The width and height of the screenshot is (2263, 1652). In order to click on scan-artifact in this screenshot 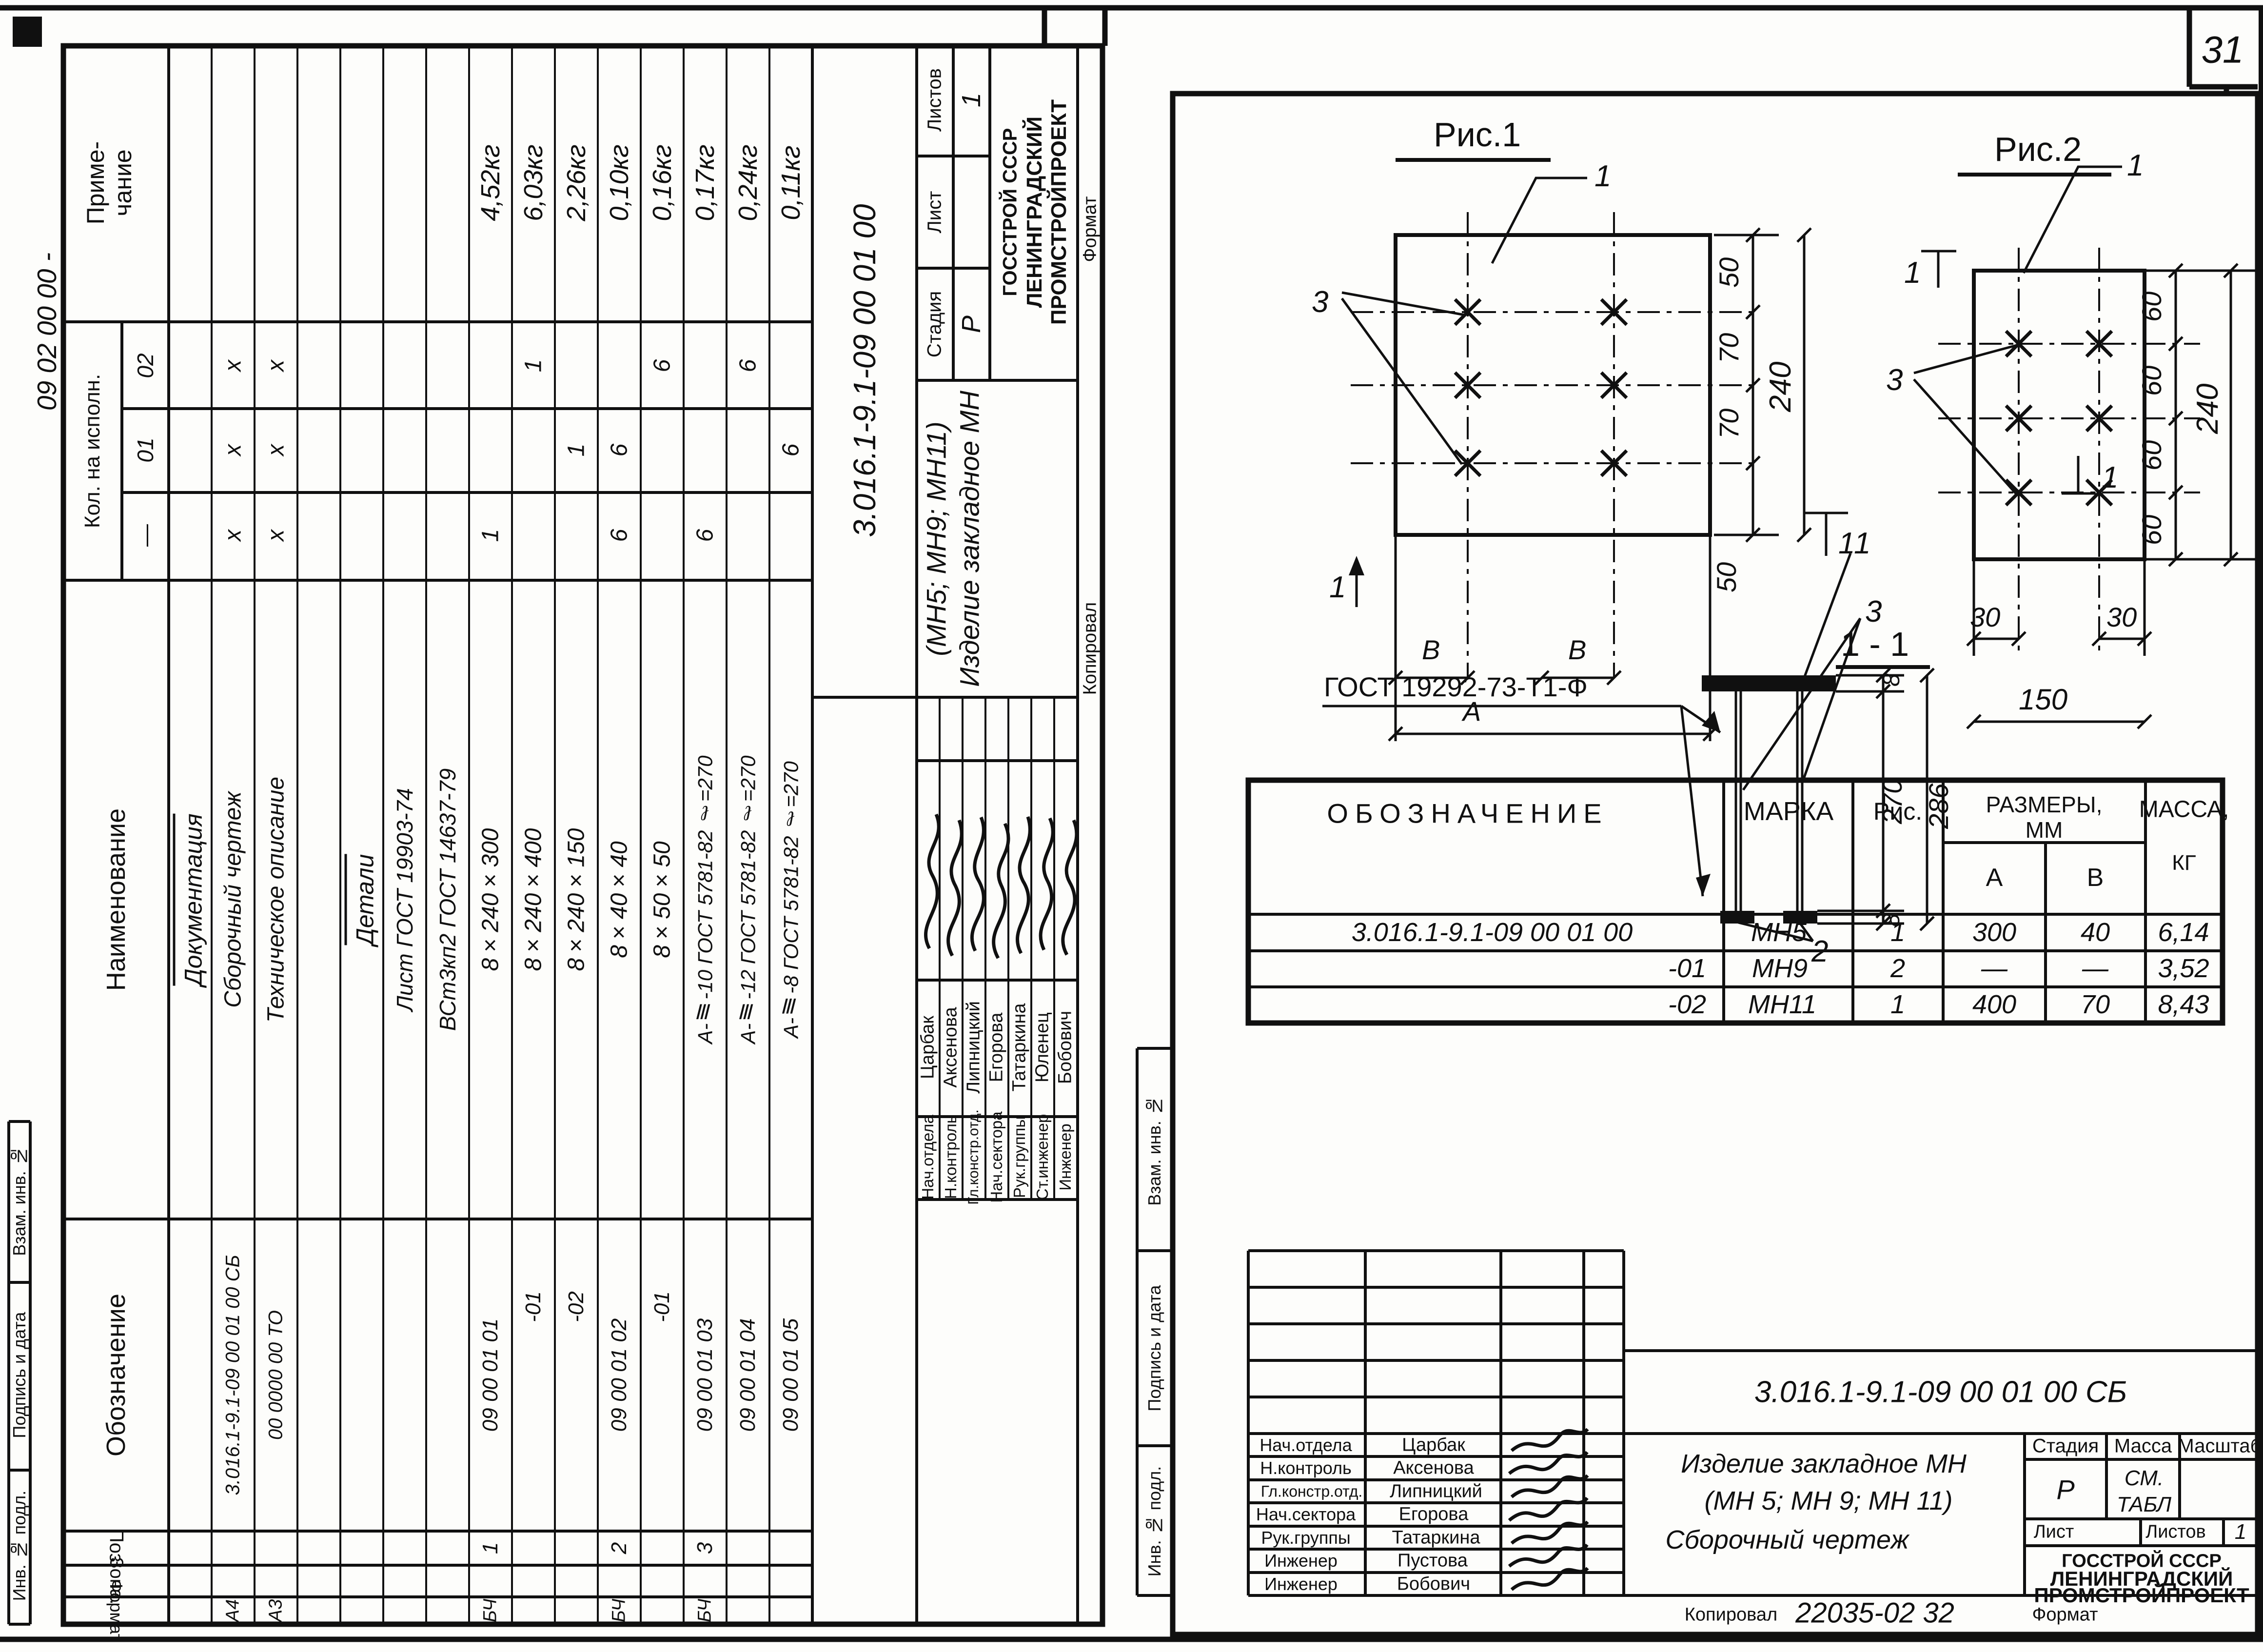, I will do `click(27, 32)`.